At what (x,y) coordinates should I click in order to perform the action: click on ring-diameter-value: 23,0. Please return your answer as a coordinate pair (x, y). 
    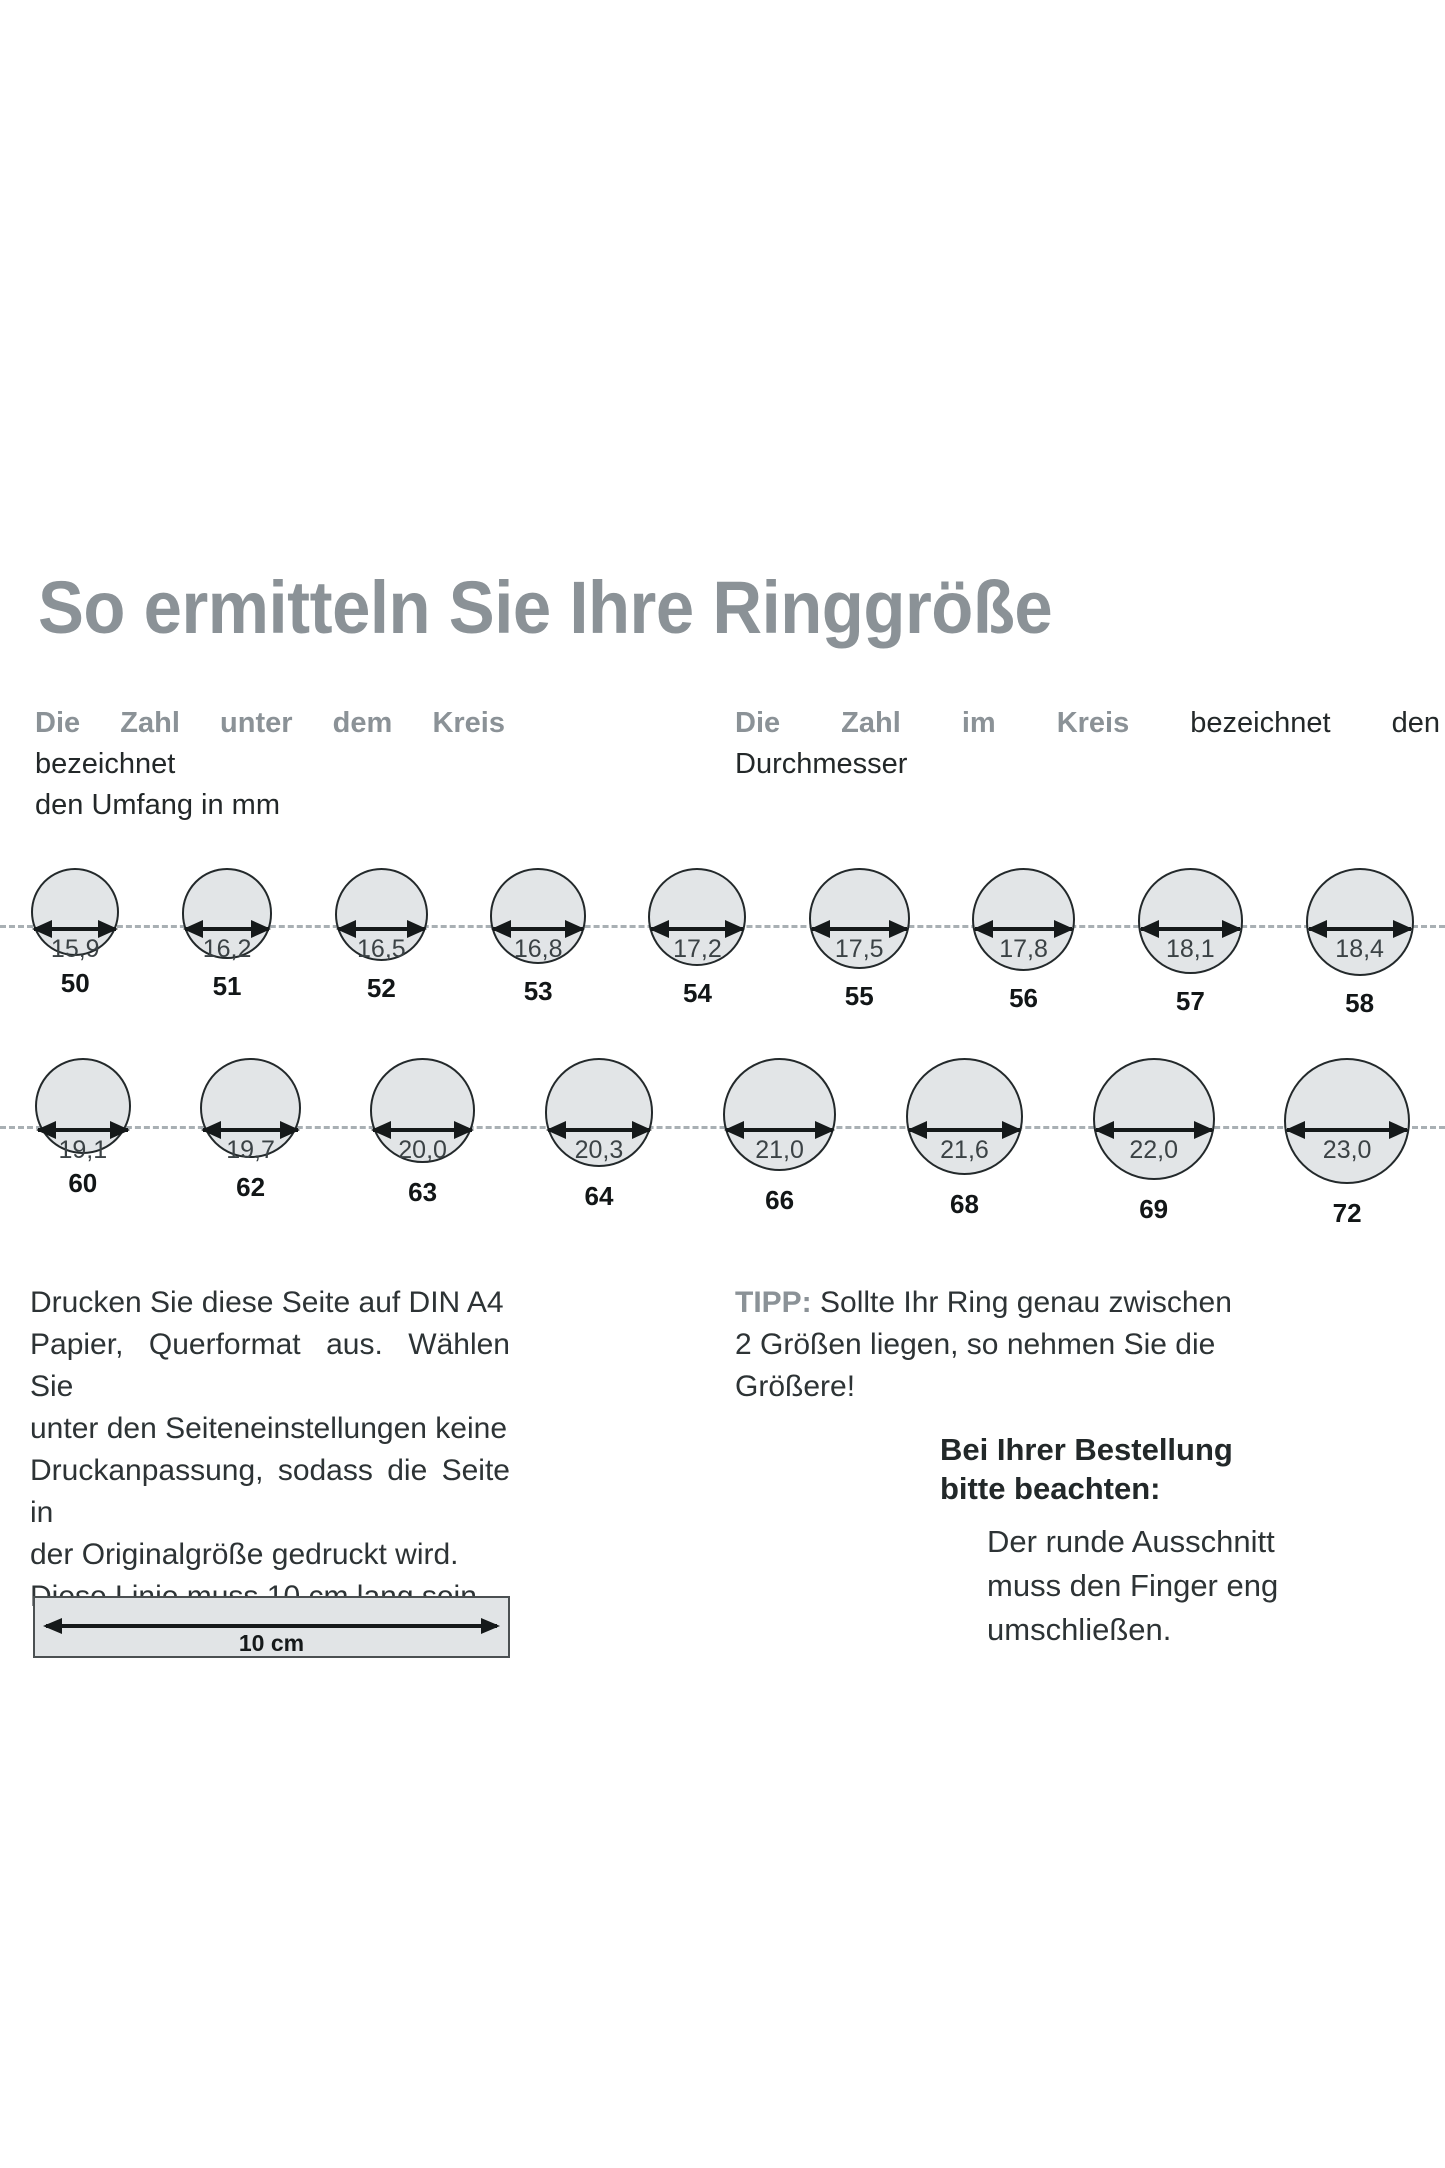
    Looking at the image, I should click on (1347, 1150).